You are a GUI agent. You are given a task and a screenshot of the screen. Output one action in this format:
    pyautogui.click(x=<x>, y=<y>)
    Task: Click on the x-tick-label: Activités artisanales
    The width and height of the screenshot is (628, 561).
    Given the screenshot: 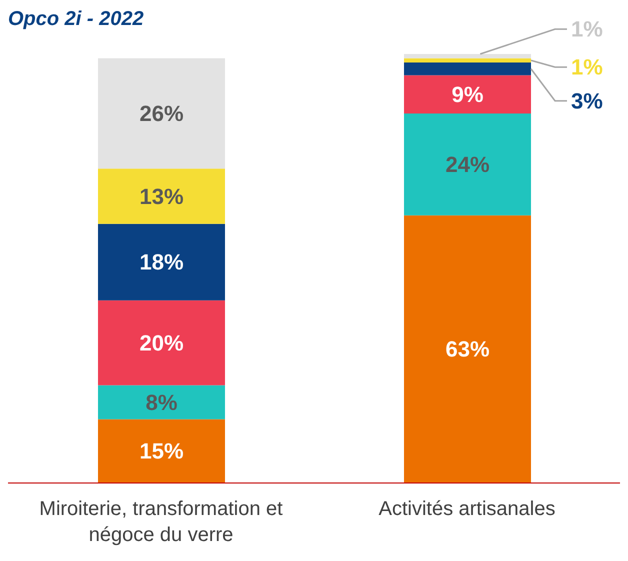 What is the action you would take?
    pyautogui.click(x=467, y=509)
    